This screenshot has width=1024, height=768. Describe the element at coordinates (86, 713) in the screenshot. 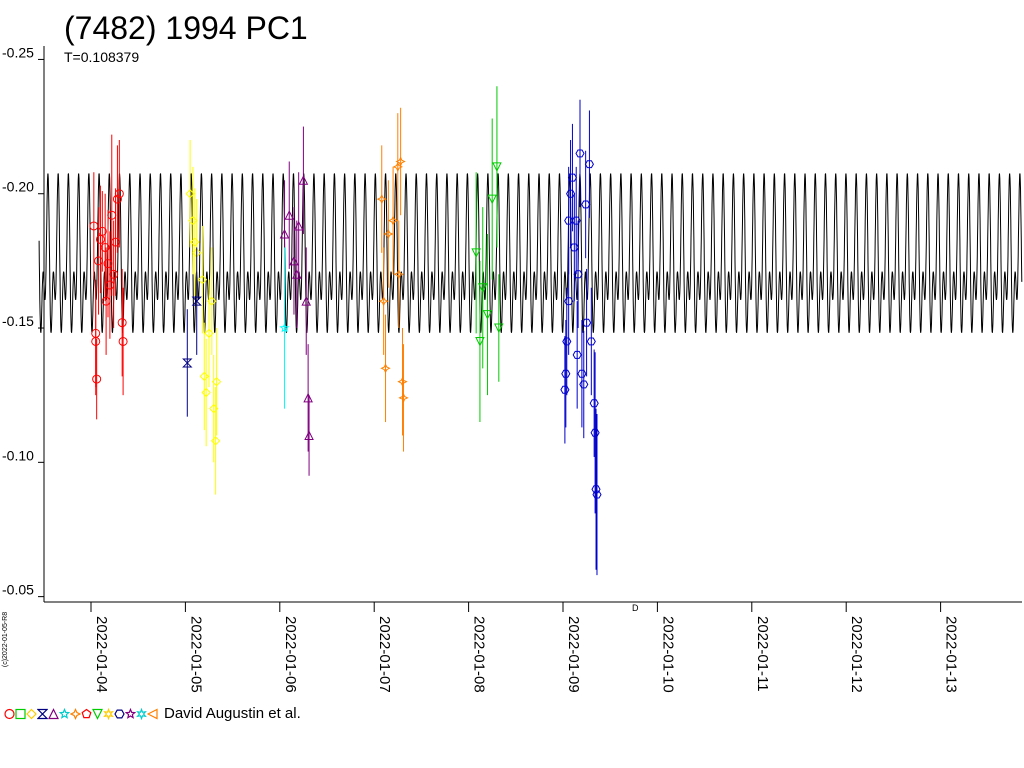

I see `pentagon-icon` at that location.